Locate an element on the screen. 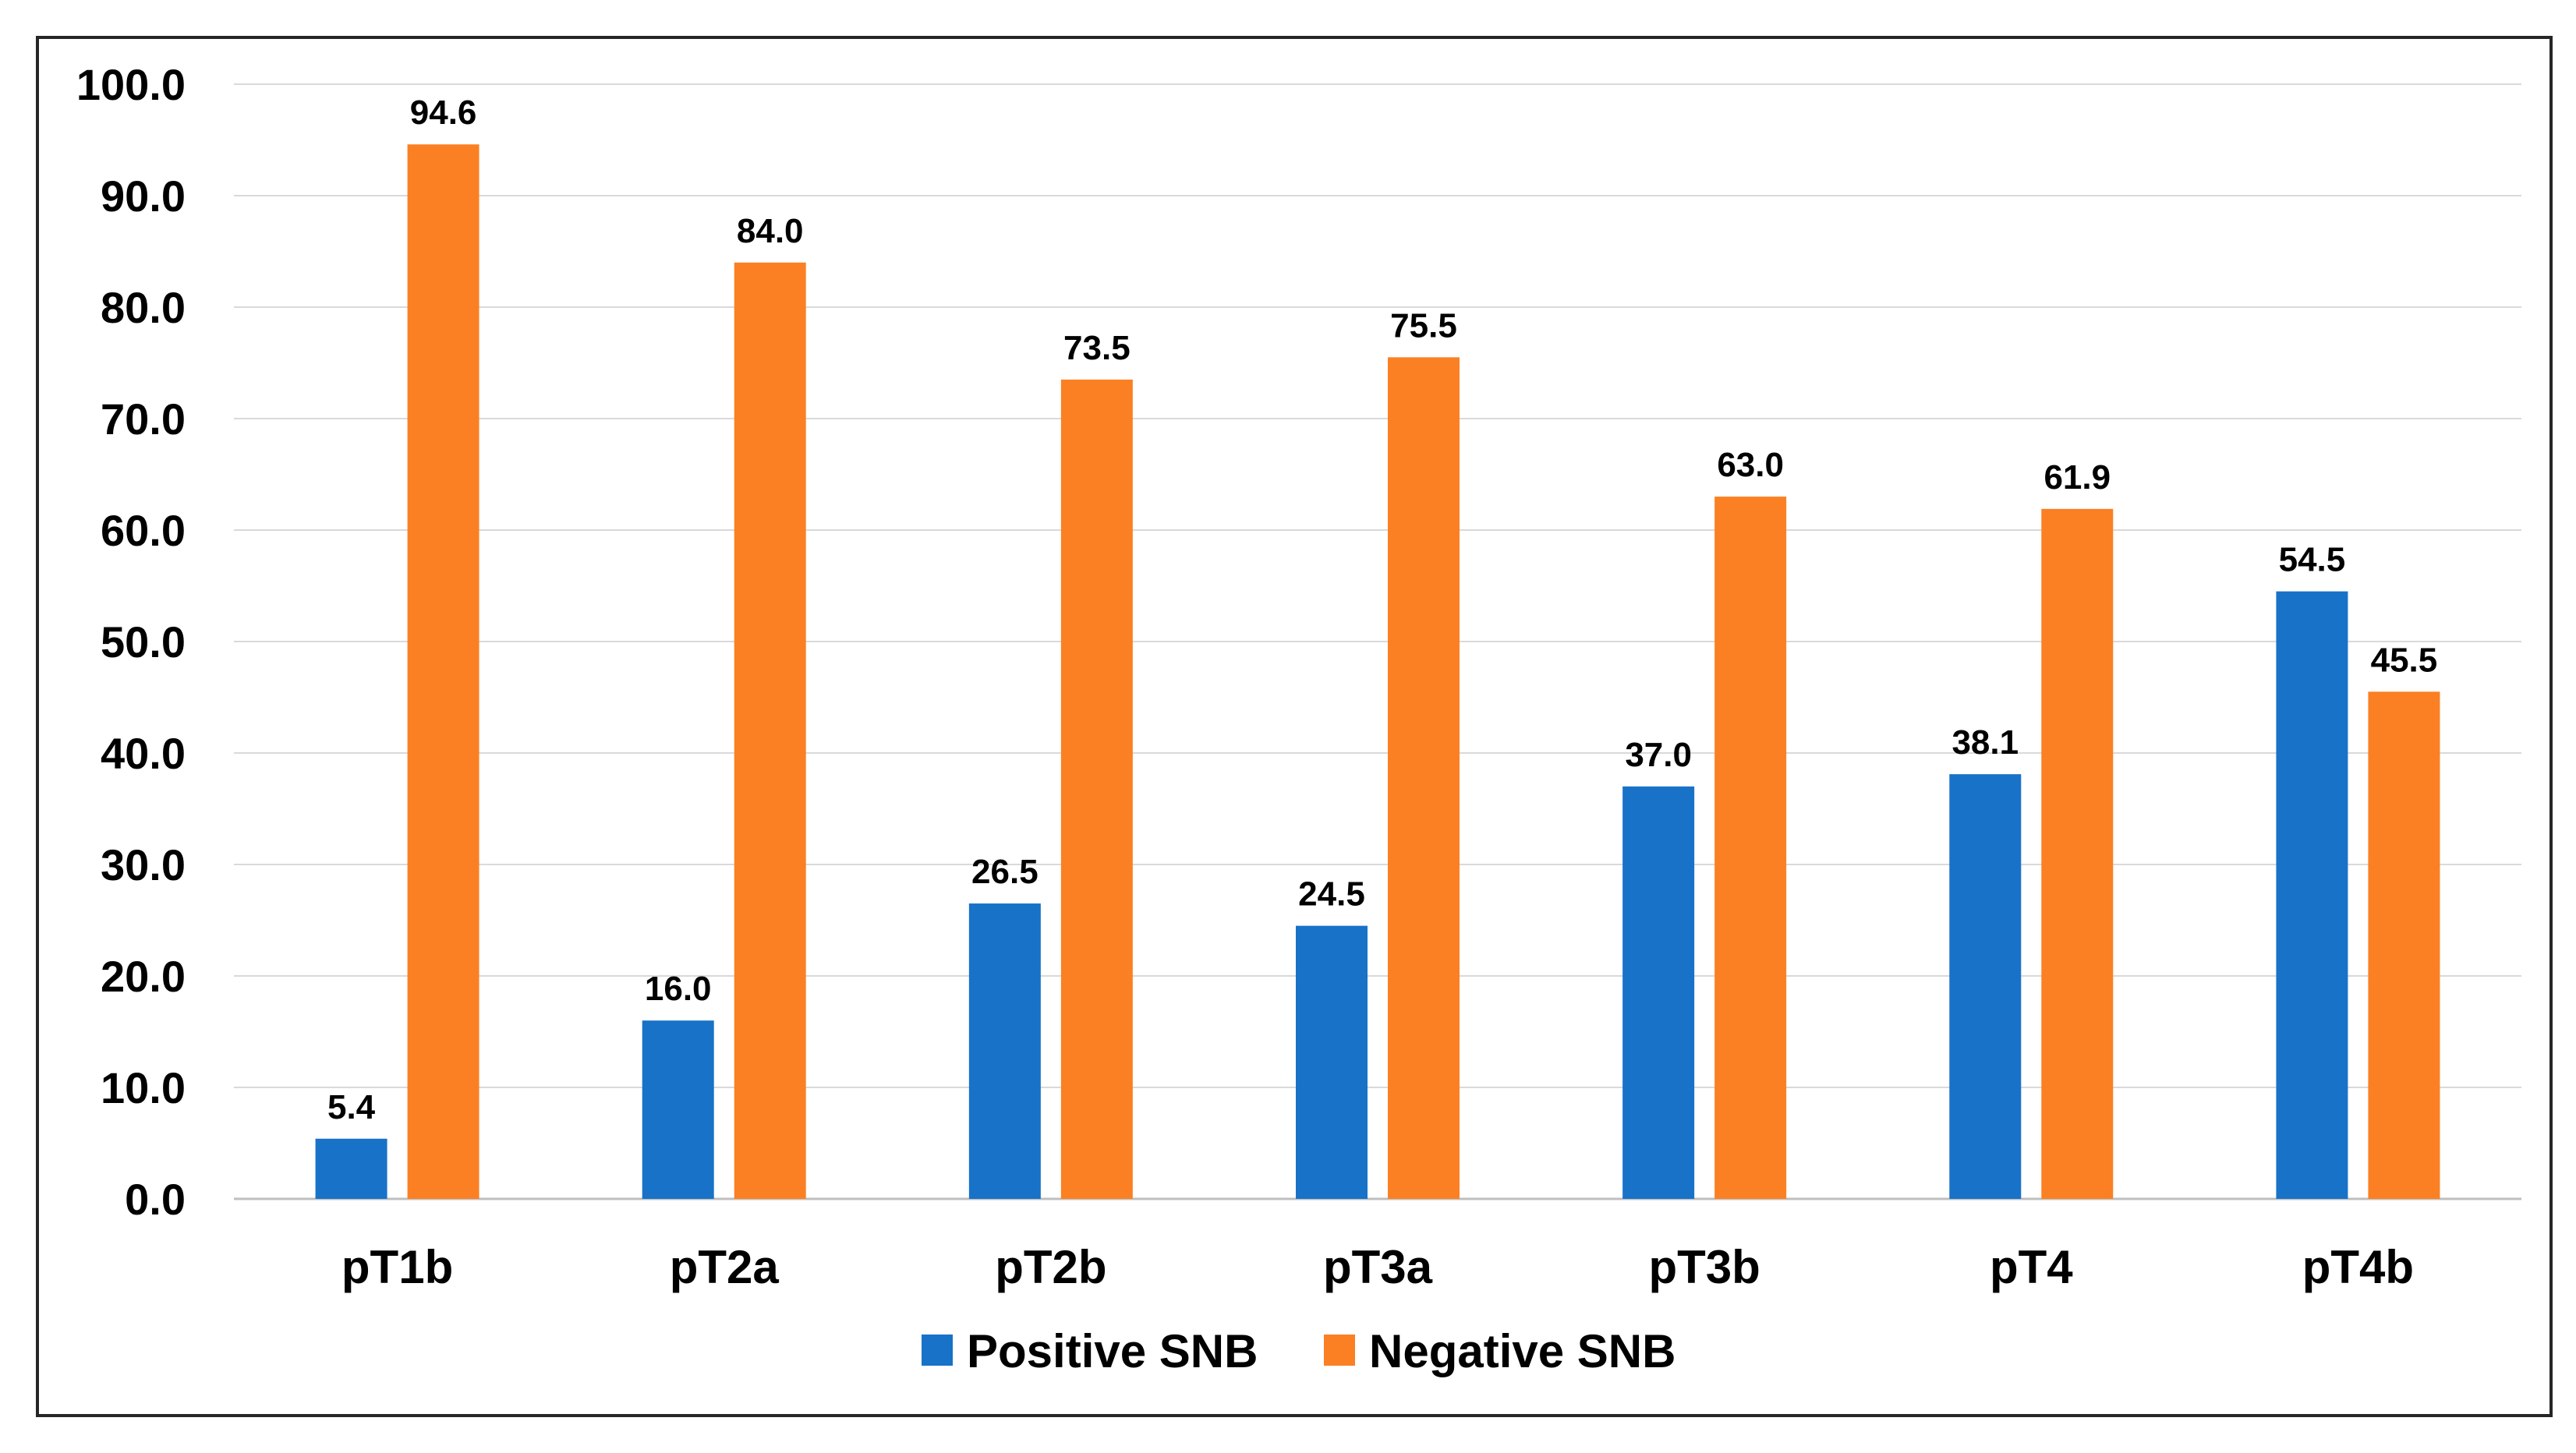 Image resolution: width=2576 pixels, height=1453 pixels. x-category-label: pT1b is located at coordinates (397, 1267).